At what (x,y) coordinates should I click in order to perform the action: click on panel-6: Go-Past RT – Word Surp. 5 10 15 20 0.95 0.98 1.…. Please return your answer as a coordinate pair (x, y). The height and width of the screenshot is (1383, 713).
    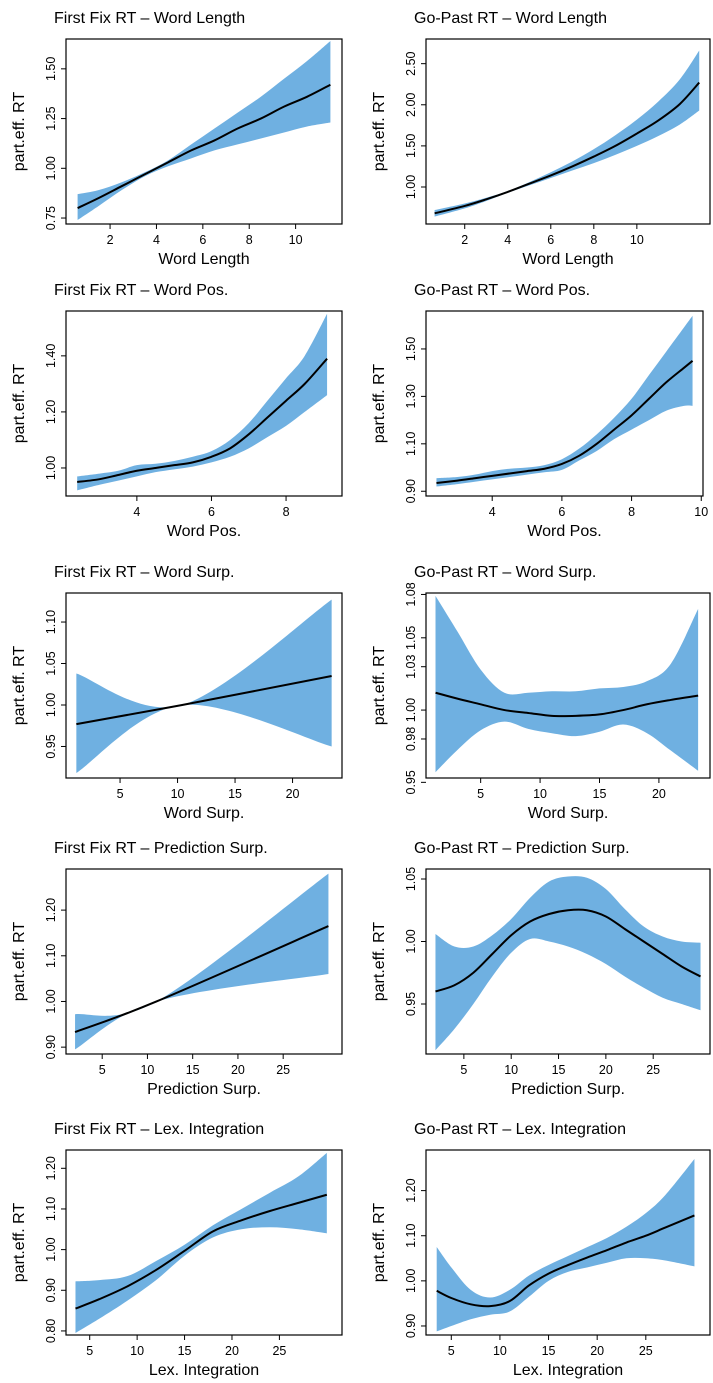
    Looking at the image, I should click on (541, 693).